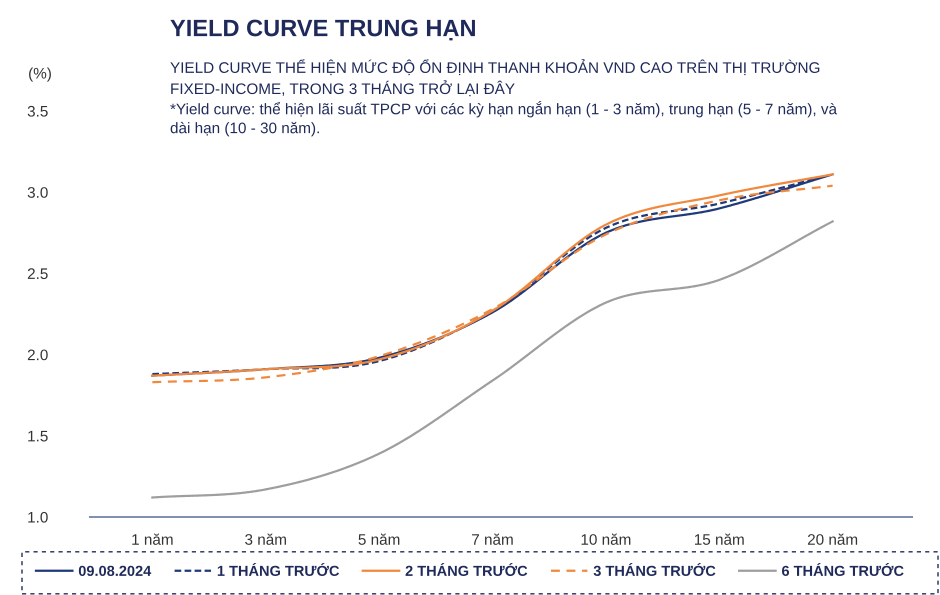 This screenshot has height=595, width=940. What do you see at coordinates (38, 192) in the screenshot?
I see `y-tick-label: 3.0` at bounding box center [38, 192].